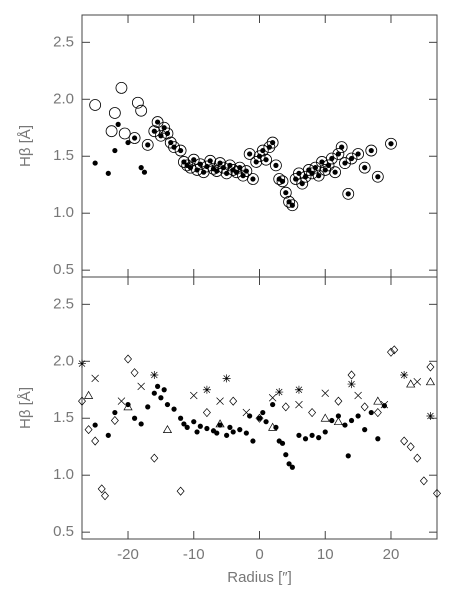 This screenshot has width=458, height=596. Describe the element at coordinates (259, 554) in the screenshot. I see `x-tick-label: 0` at that location.